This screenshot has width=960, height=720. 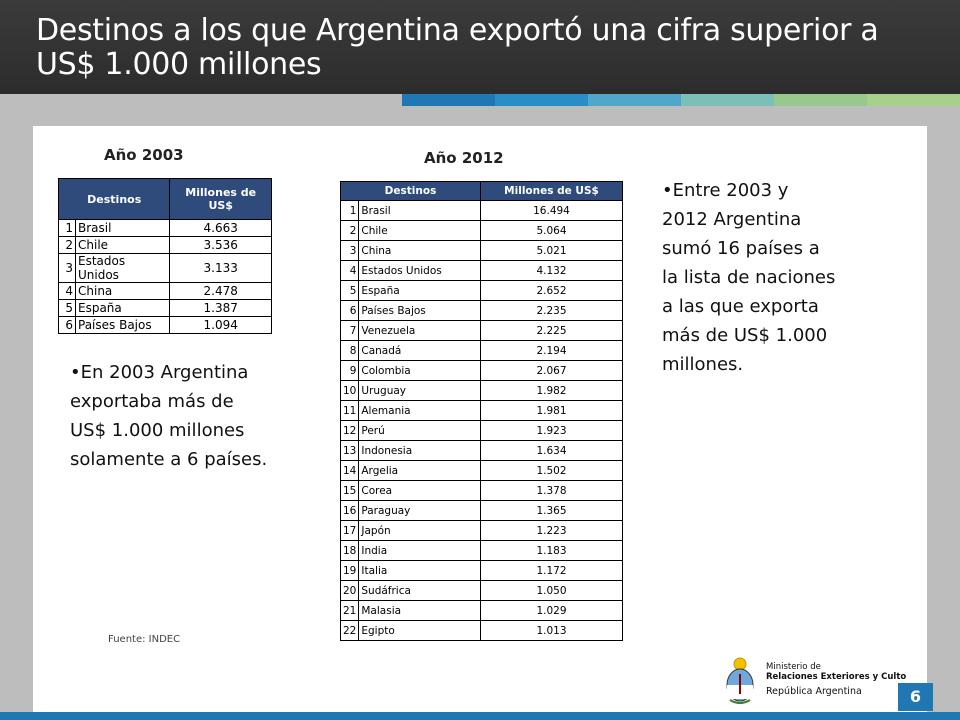 I want to click on value-cell: 2.067, so click(x=551, y=370).